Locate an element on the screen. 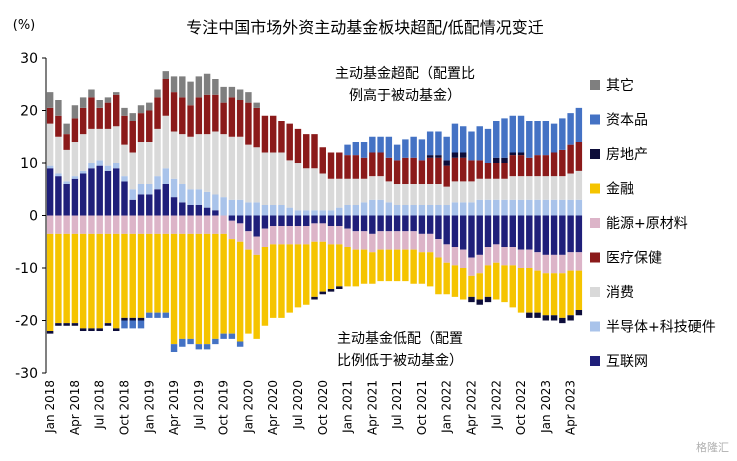  x-tick-label: Oct 2022 is located at coordinates (521, 407).